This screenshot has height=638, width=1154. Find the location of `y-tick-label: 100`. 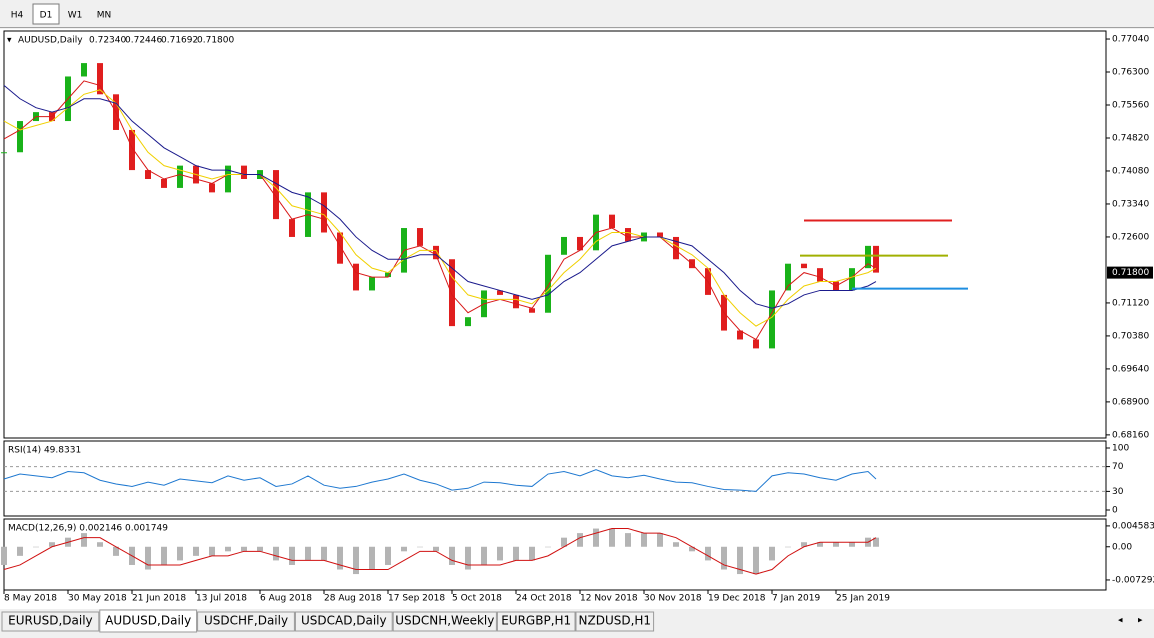

y-tick-label: 100 is located at coordinates (1120, 449).